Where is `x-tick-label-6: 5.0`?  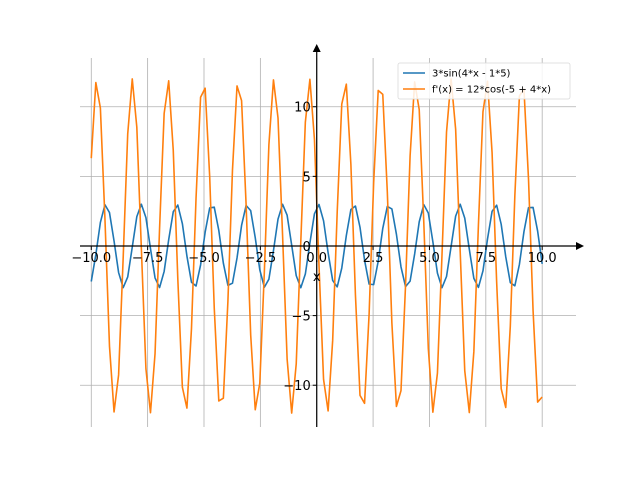
x-tick-label-6: 5.0 is located at coordinates (429, 258).